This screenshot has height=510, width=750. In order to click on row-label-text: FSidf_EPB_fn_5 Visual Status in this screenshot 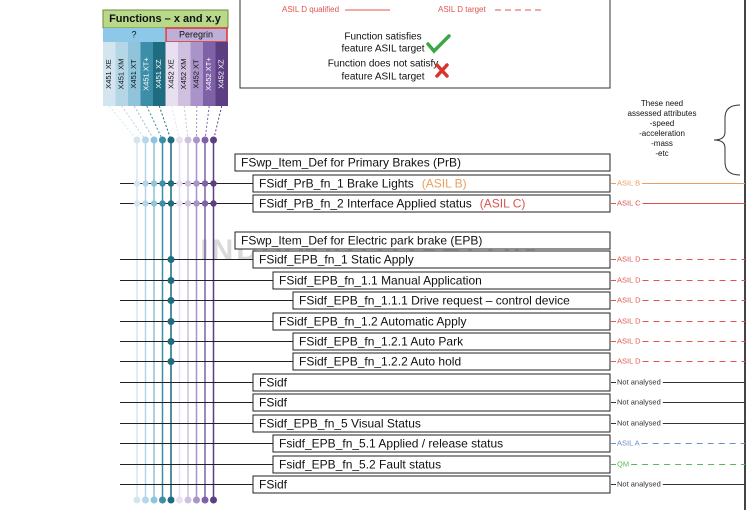, I will do `click(340, 424)`.